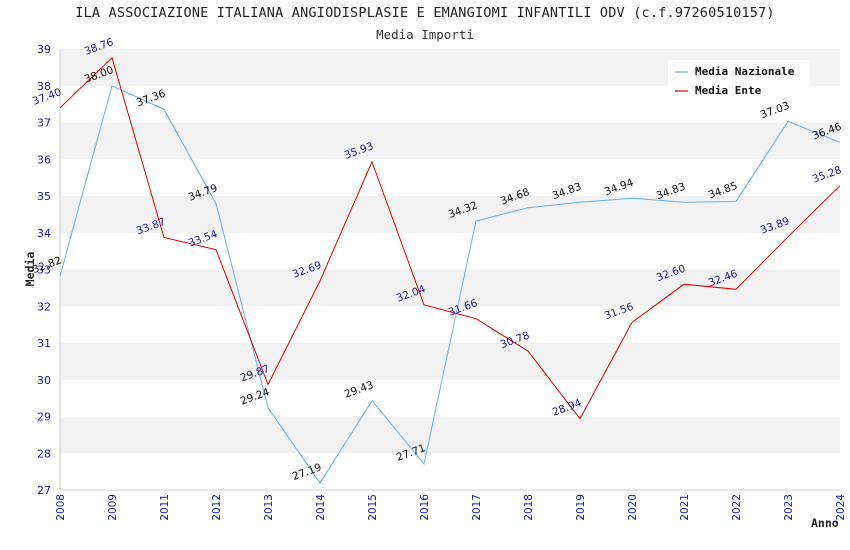  What do you see at coordinates (529, 507) in the screenshot?
I see `x-tick-label: 2018` at bounding box center [529, 507].